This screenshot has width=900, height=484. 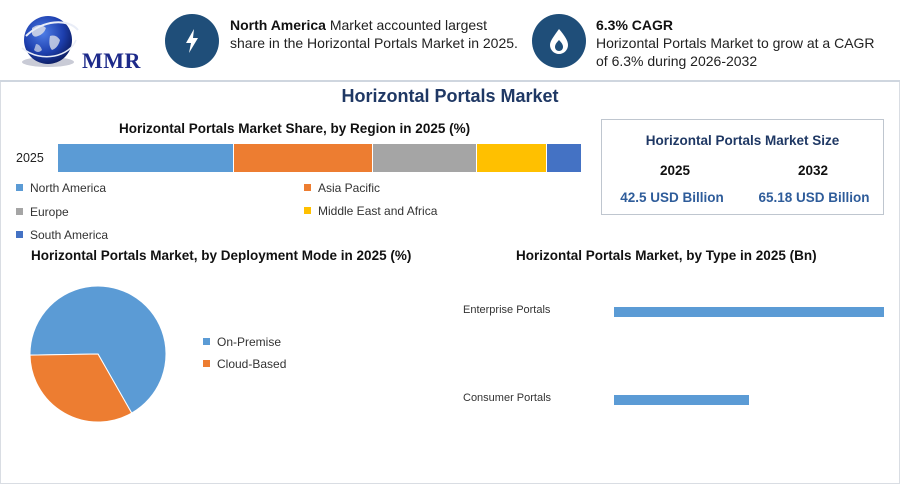 What do you see at coordinates (450, 81) in the screenshot?
I see `header-divider` at bounding box center [450, 81].